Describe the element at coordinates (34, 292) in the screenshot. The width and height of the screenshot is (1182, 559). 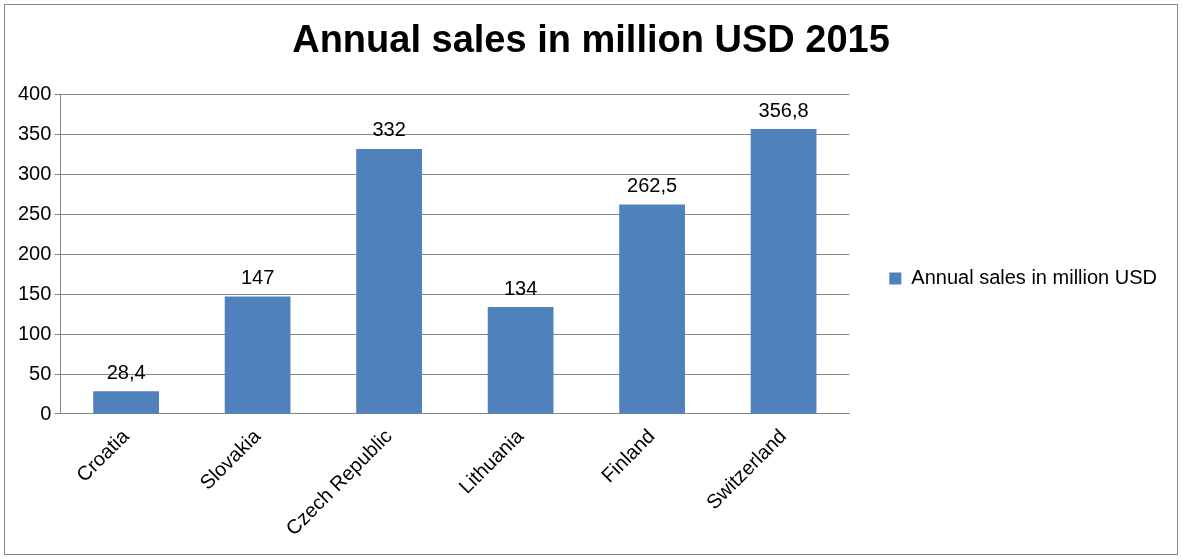
I see `y-tick-label: 150` at that location.